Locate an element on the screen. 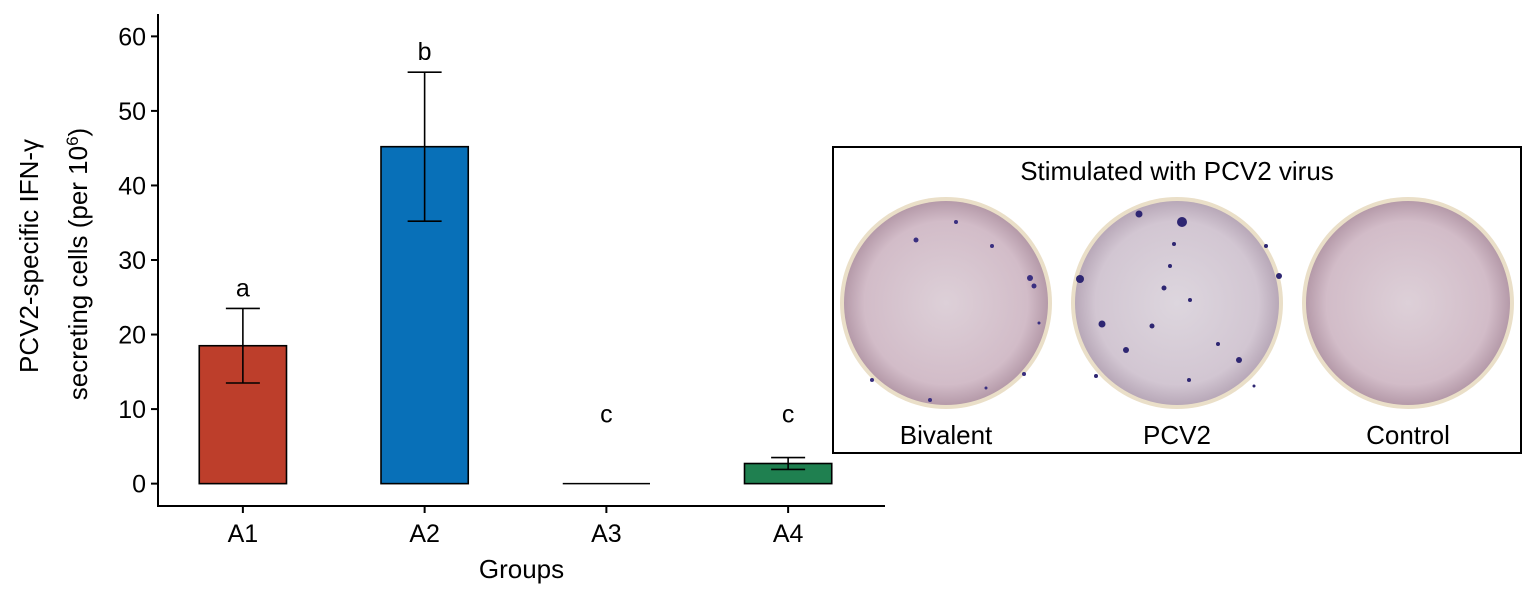  x-axis-title: Groups is located at coordinates (521, 569).